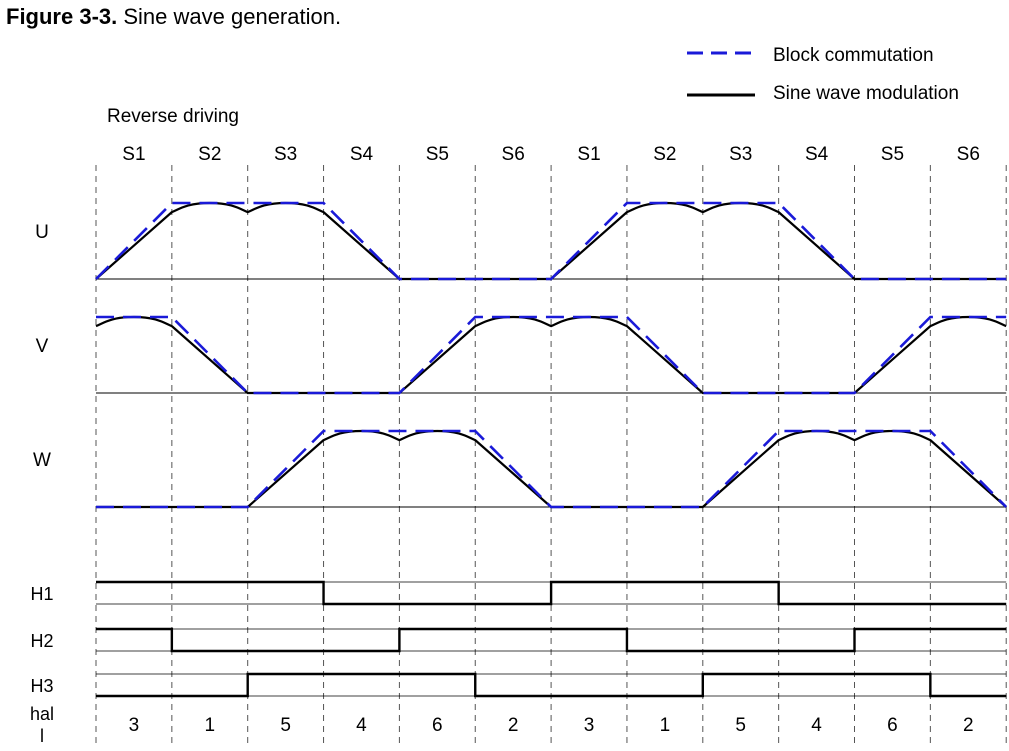  I want to click on hall-signal-label: H3, so click(41, 686).